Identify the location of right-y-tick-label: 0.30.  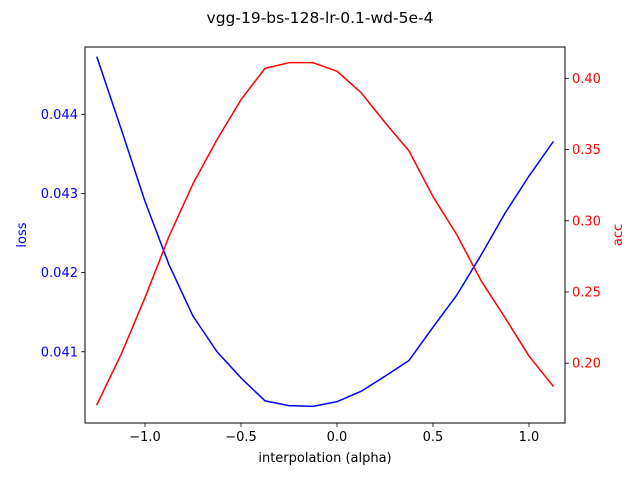
(586, 221).